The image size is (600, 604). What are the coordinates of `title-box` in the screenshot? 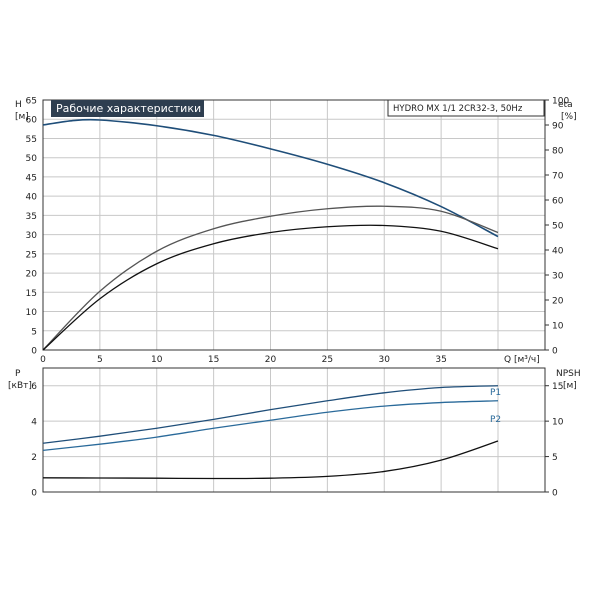 It's located at (127, 108).